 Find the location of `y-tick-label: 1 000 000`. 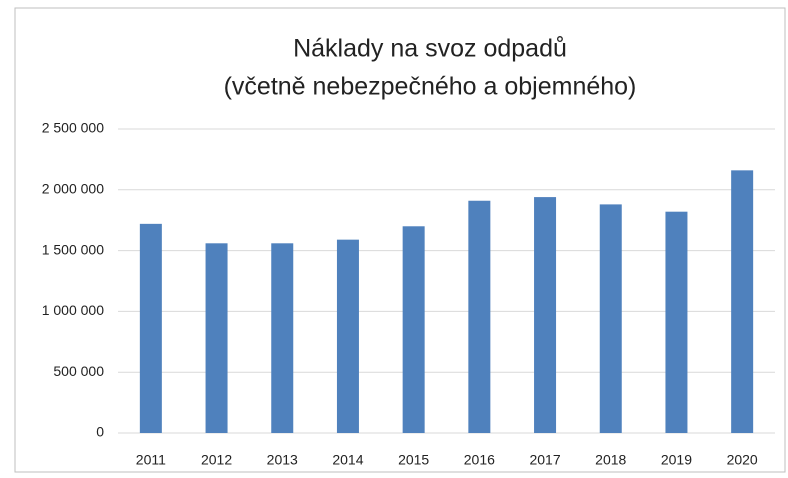

y-tick-label: 1 000 000 is located at coordinates (73, 310).